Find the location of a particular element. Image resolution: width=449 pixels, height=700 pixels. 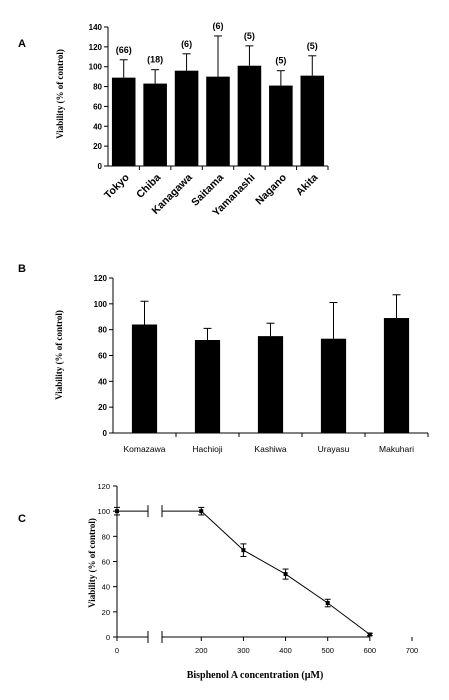

chart-a-y-tick-label: 140 is located at coordinates (96, 27).